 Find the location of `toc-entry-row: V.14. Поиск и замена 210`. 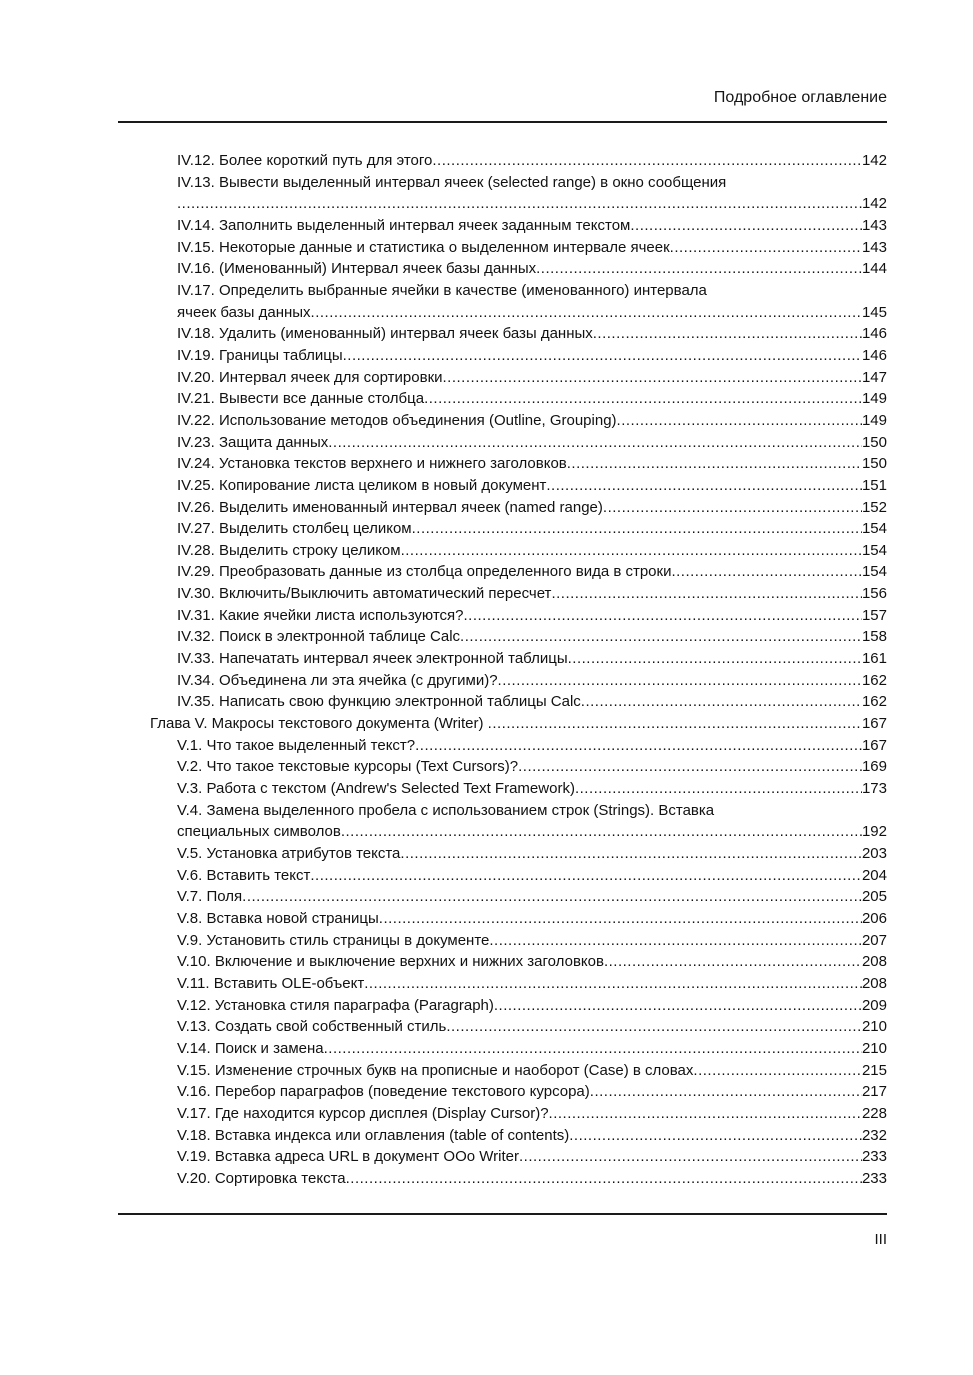

toc-entry-row: V.14. Поиск и замена 210 is located at coordinates (532, 1049).